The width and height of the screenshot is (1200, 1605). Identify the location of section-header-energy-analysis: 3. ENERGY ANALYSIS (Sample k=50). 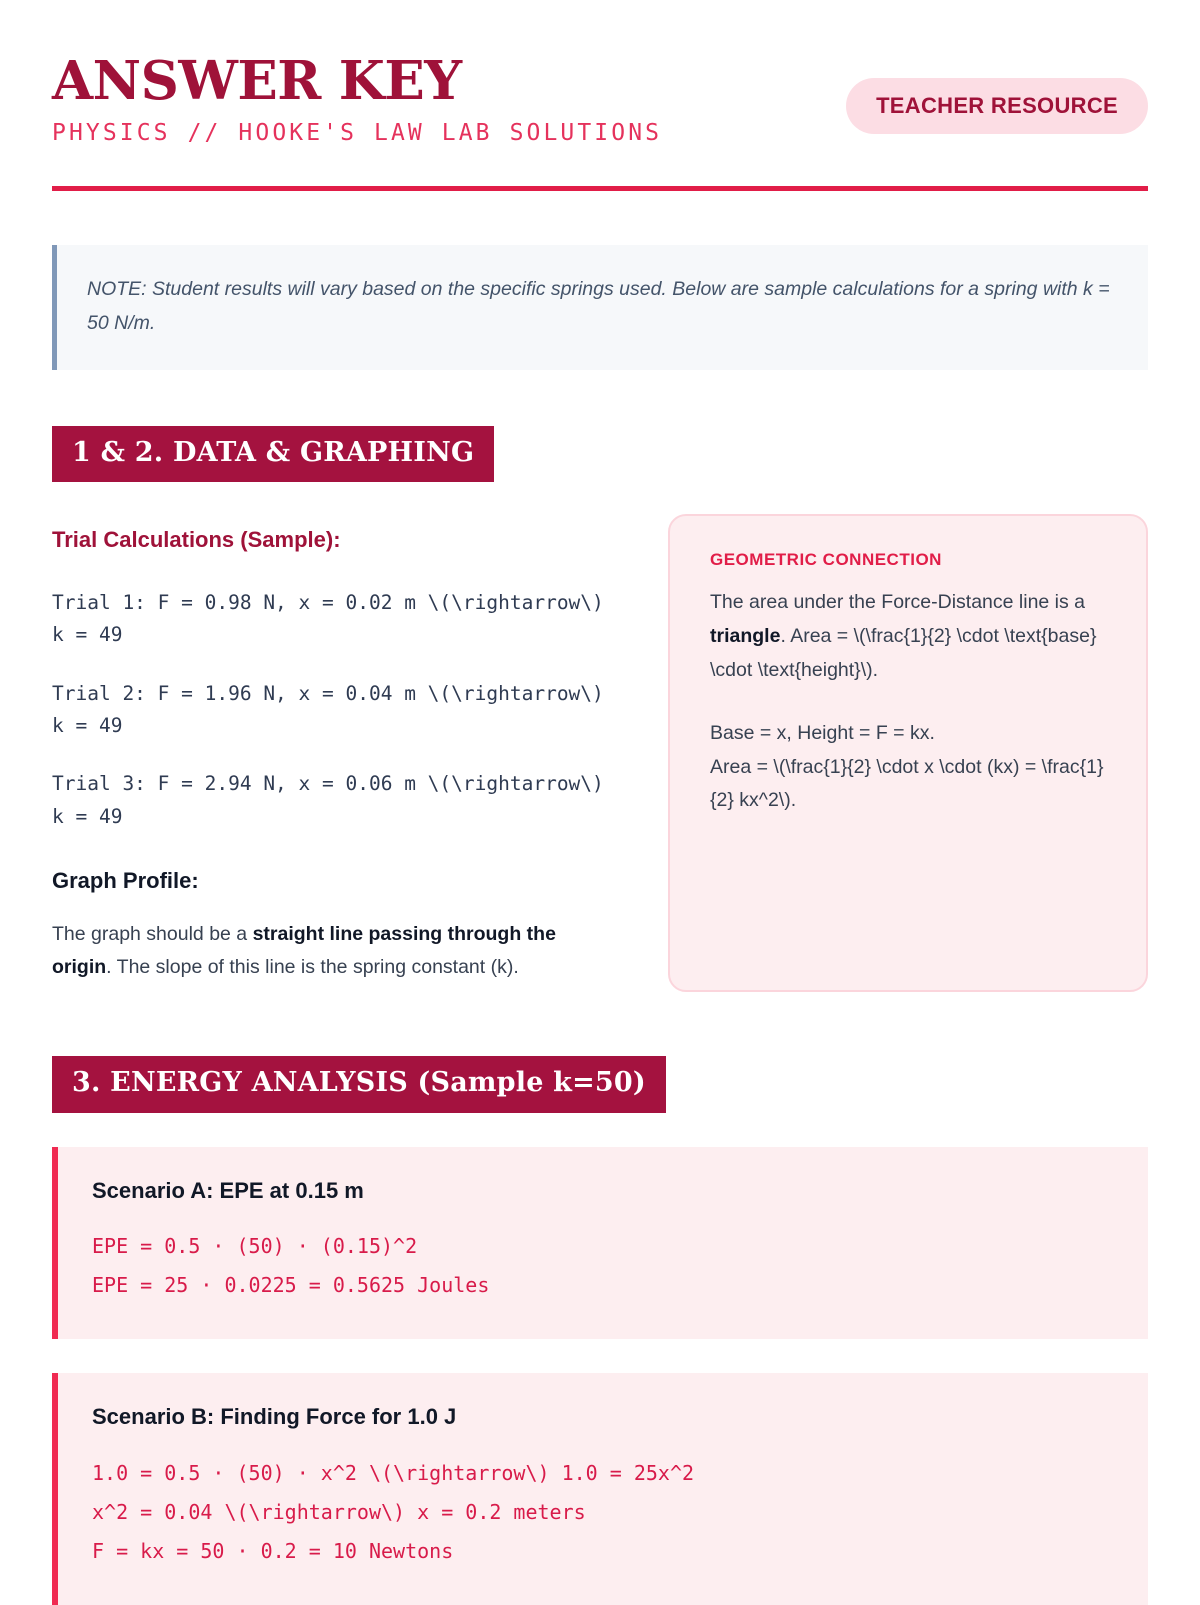
(359, 1084).